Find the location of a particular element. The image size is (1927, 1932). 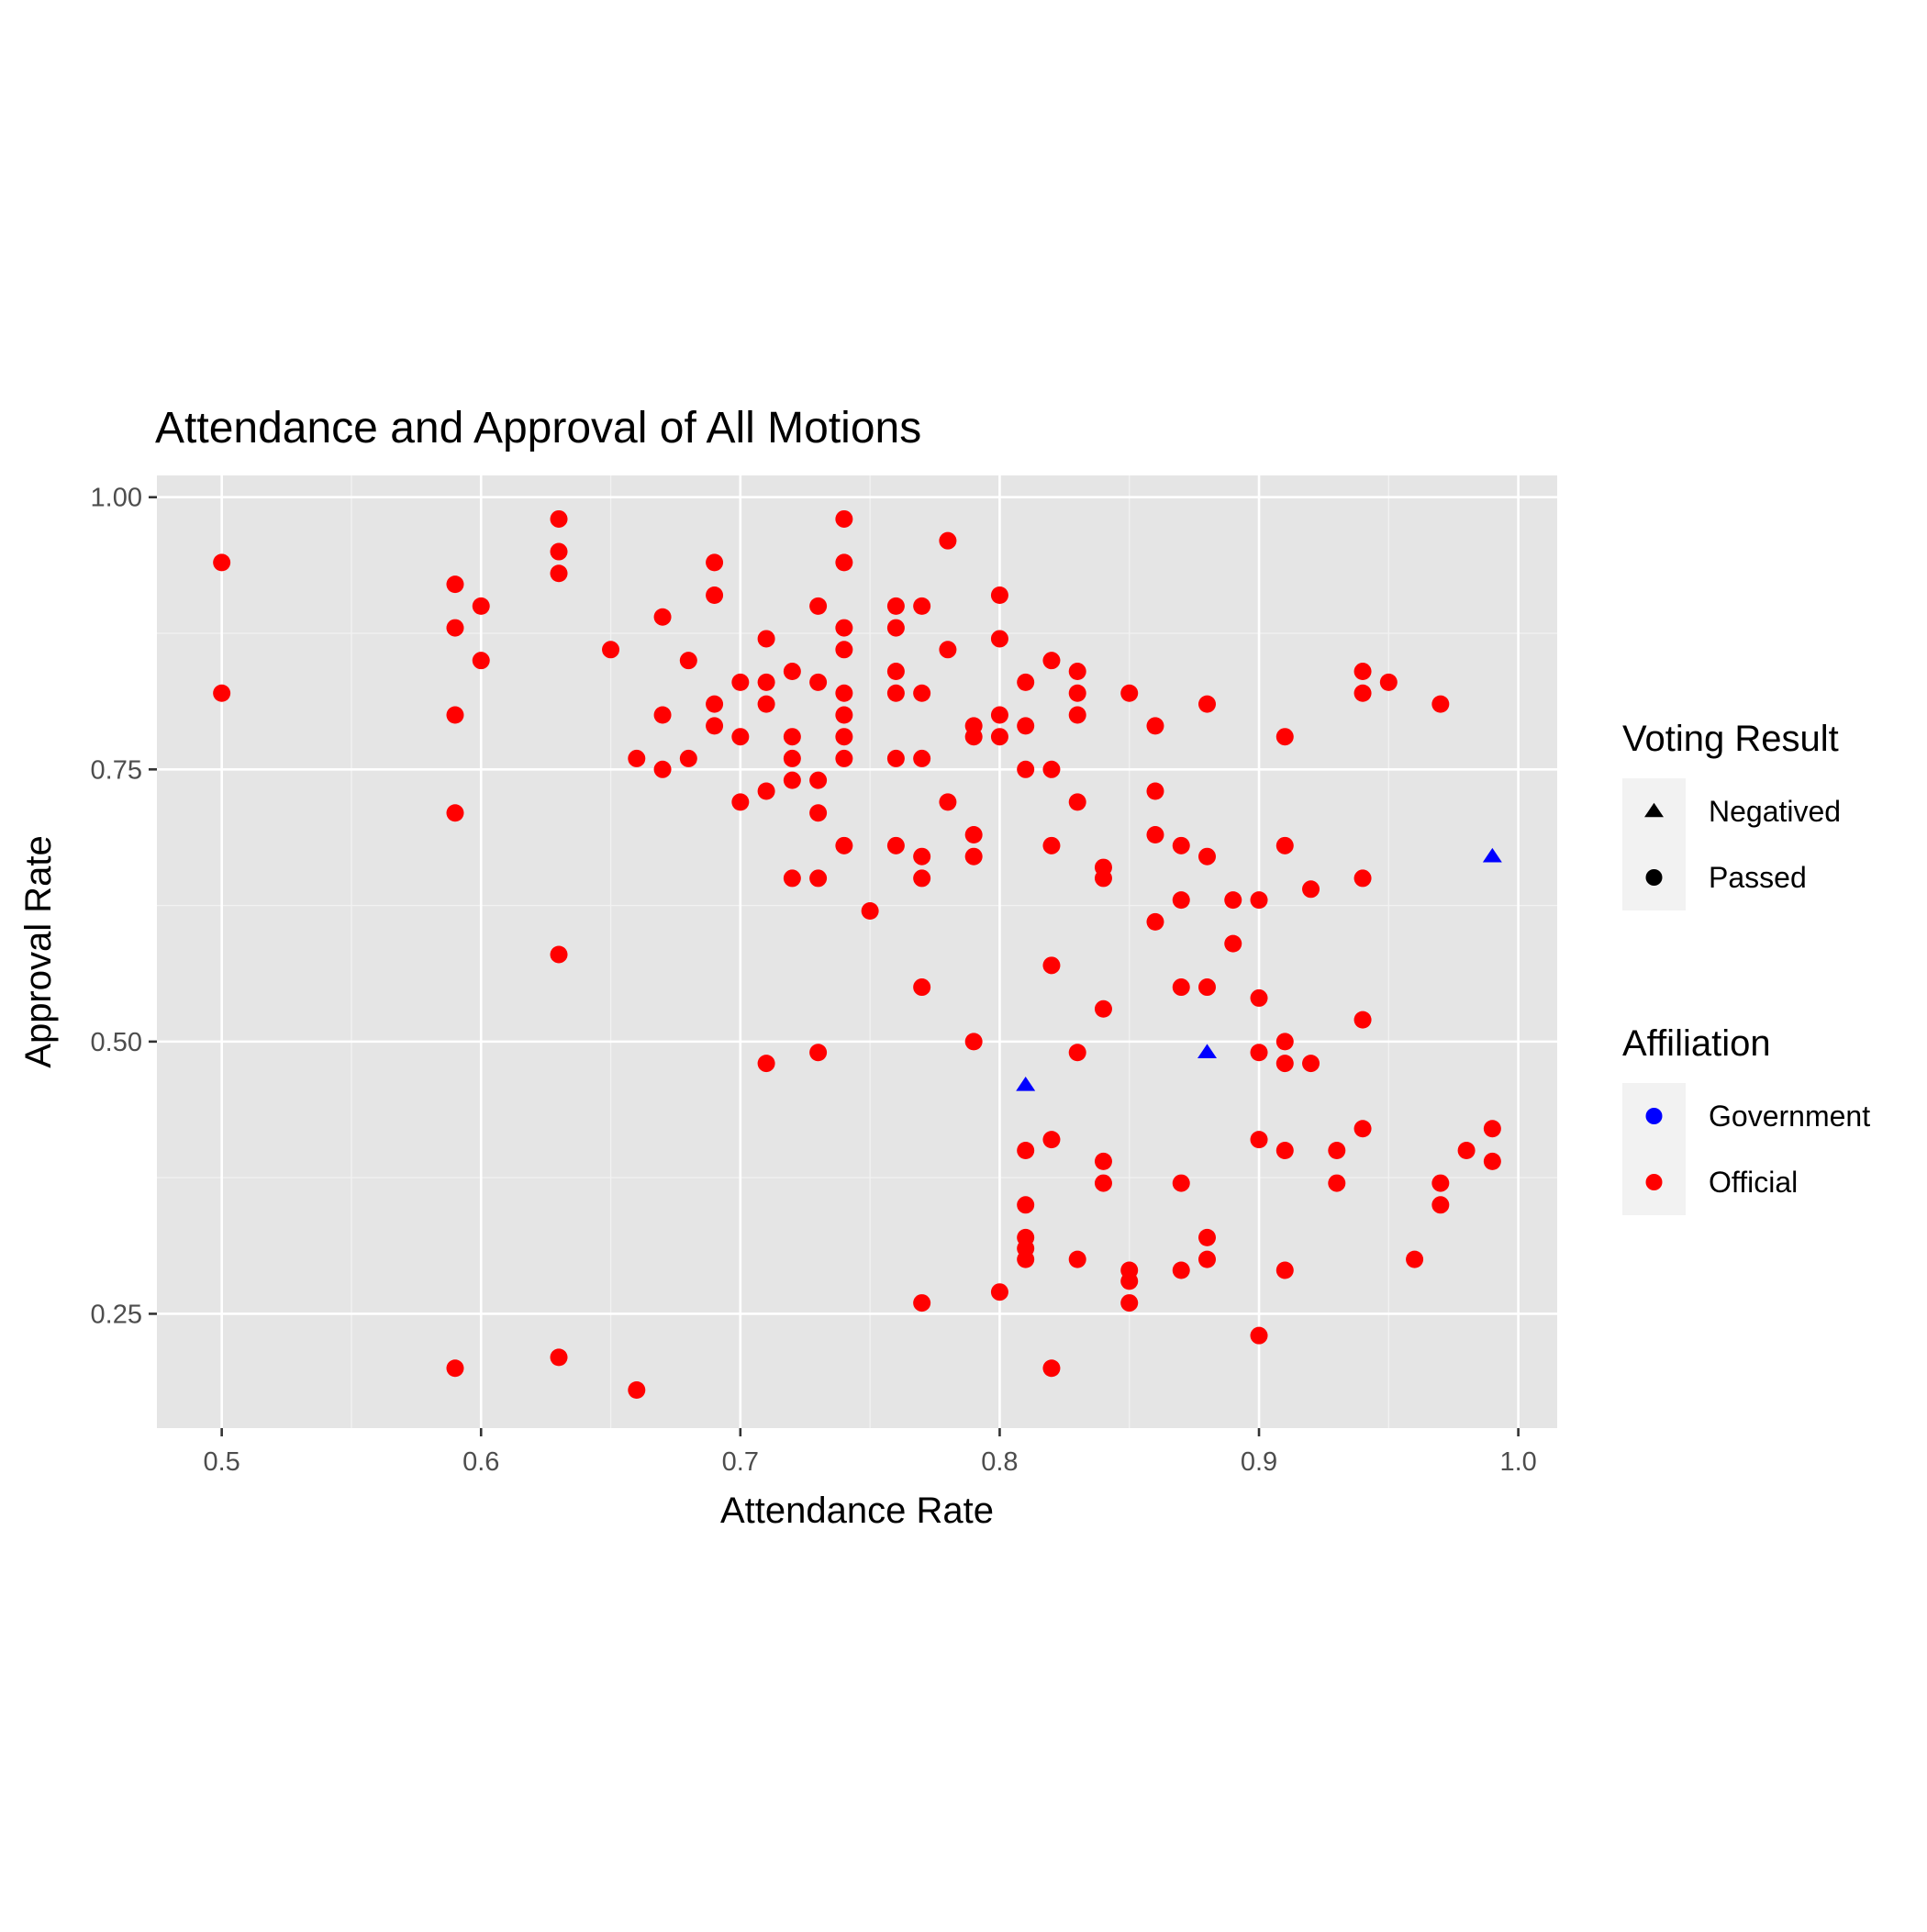

x-axis-title: Attendance Rate is located at coordinates (857, 1511).